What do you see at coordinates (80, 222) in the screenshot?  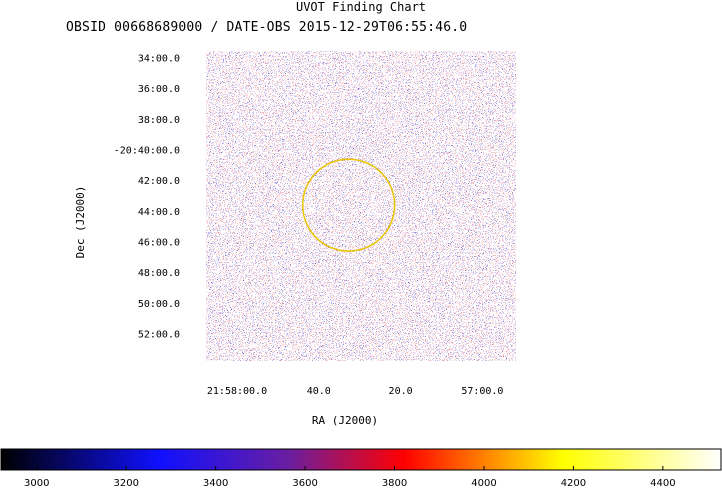 I see `y-axis-label: Dec (J2000)` at bounding box center [80, 222].